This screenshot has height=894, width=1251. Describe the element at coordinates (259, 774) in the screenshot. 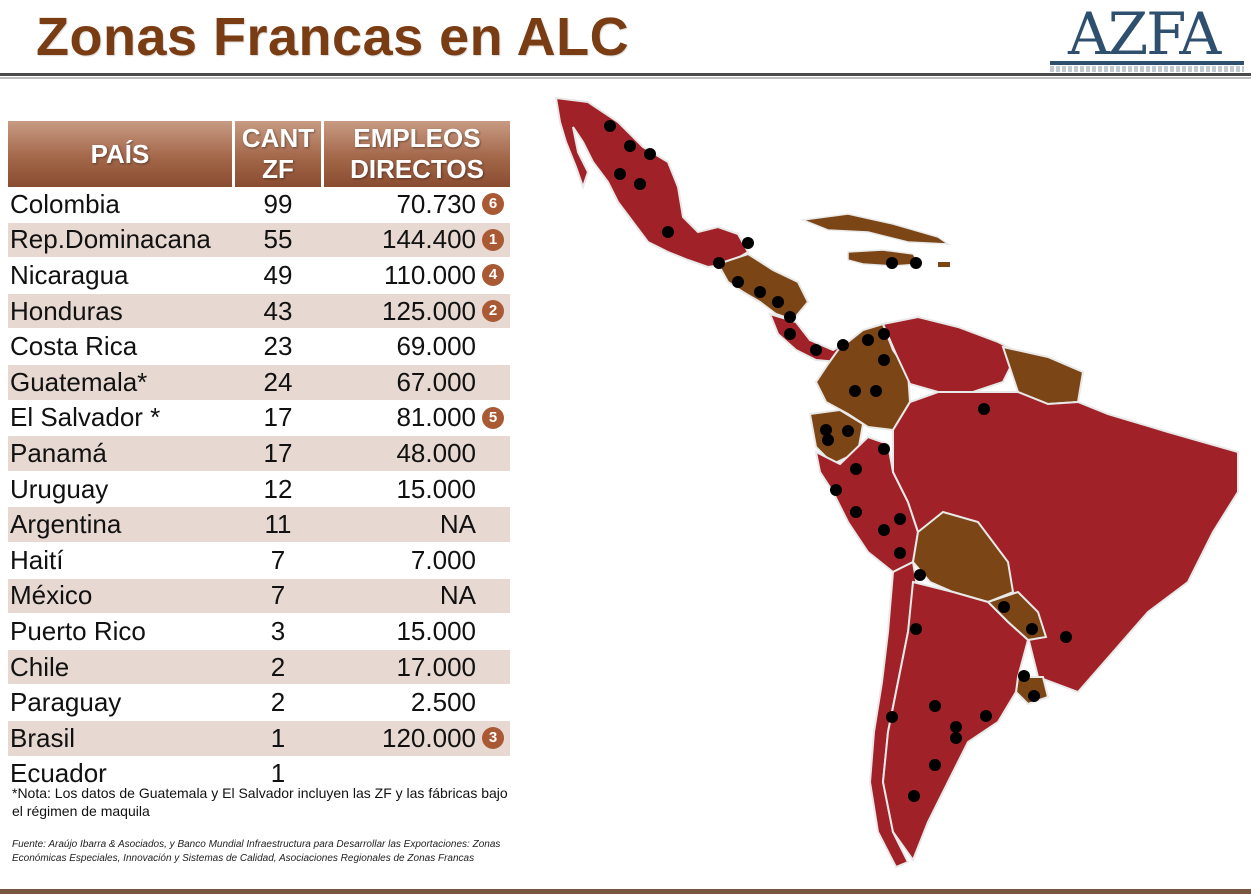

I see `table-row: Ecuador 1` at that location.